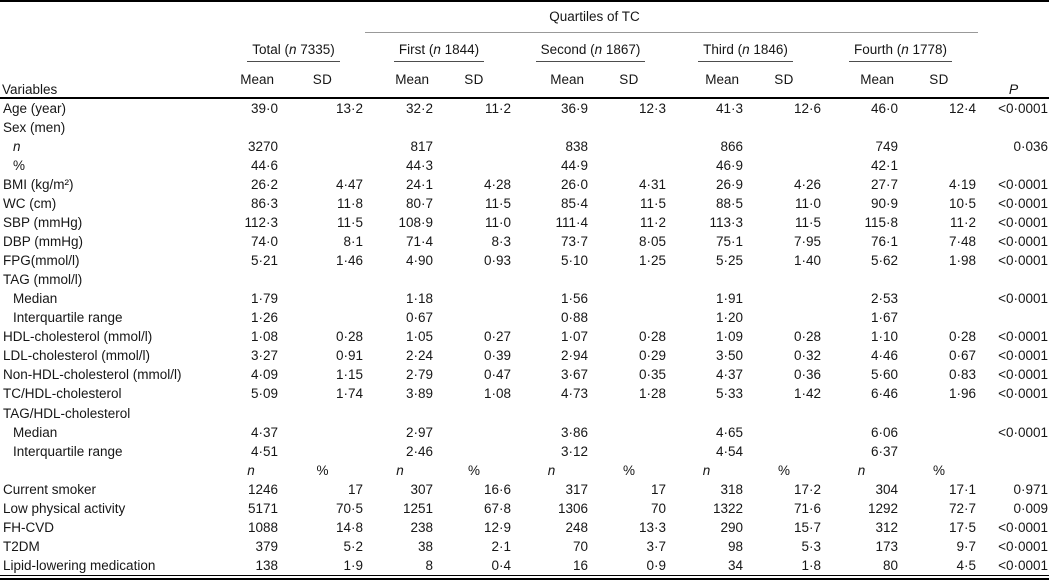  Describe the element at coordinates (963, 527) in the screenshot. I see `value-cell: 17·5` at that location.